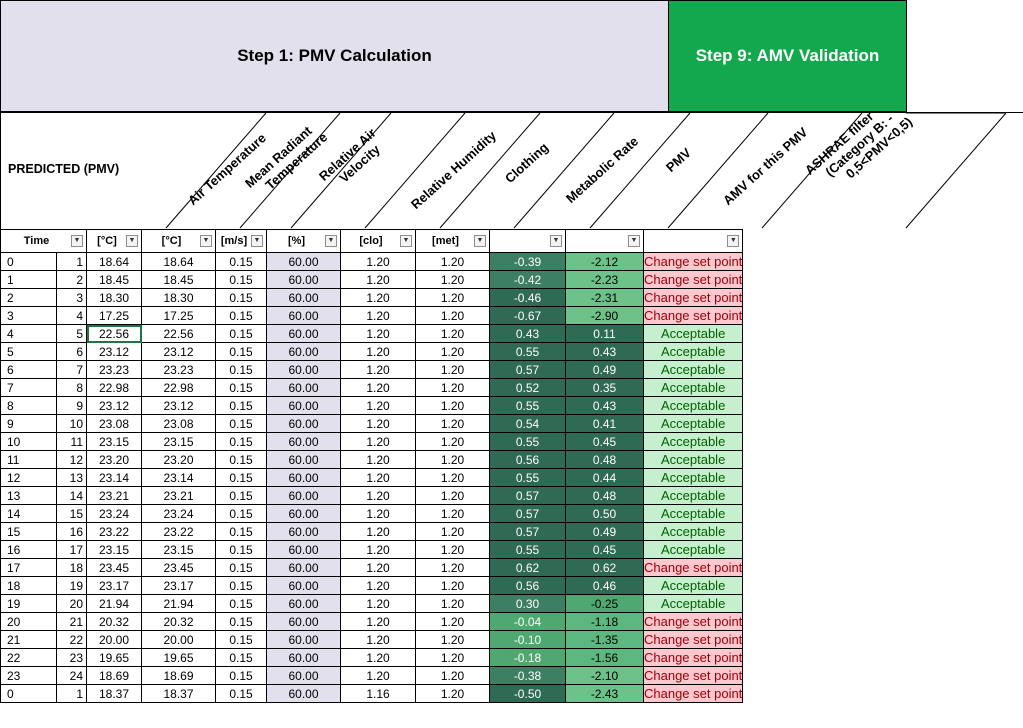  What do you see at coordinates (114, 351) in the screenshot?
I see `cell-air_temp: 23.12` at bounding box center [114, 351].